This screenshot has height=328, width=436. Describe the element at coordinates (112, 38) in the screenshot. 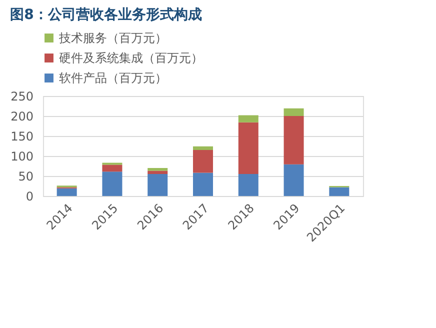

I see `legend-label: 技术服务（百万元）` at that location.